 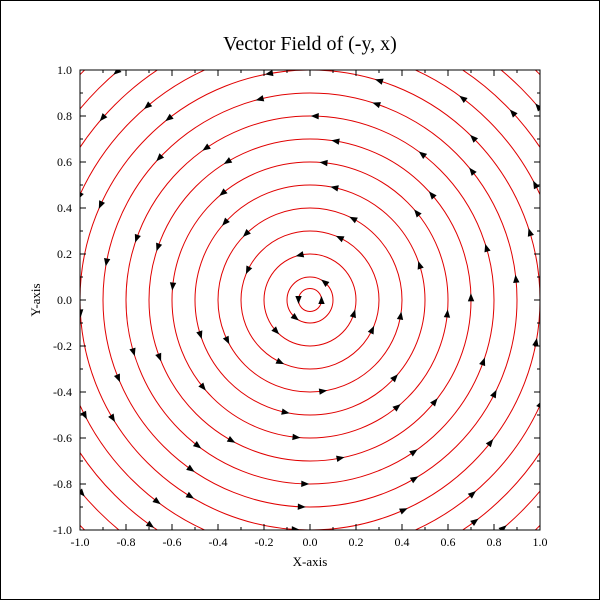 What do you see at coordinates (448, 542) in the screenshot?
I see `x-tick-label-8: 0.6` at bounding box center [448, 542].